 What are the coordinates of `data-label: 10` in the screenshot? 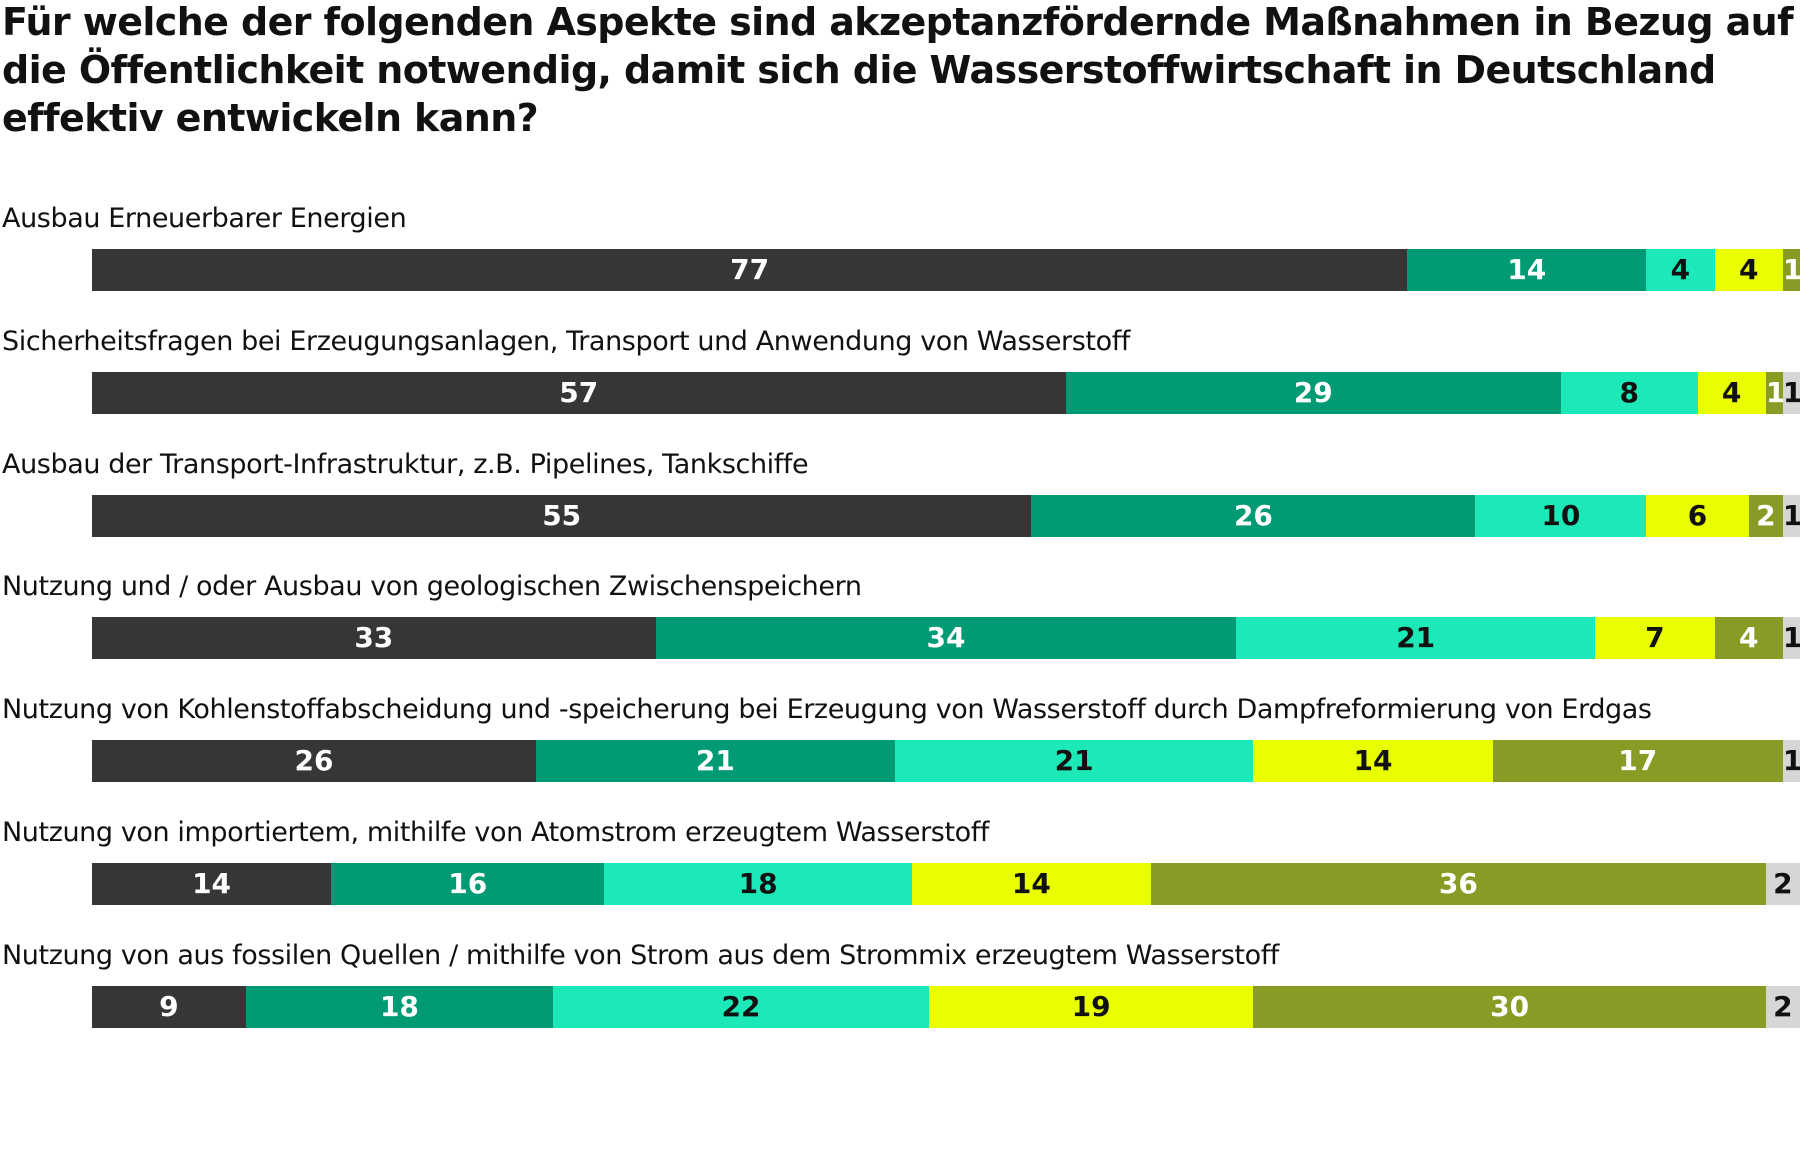 It's located at (1561, 515).